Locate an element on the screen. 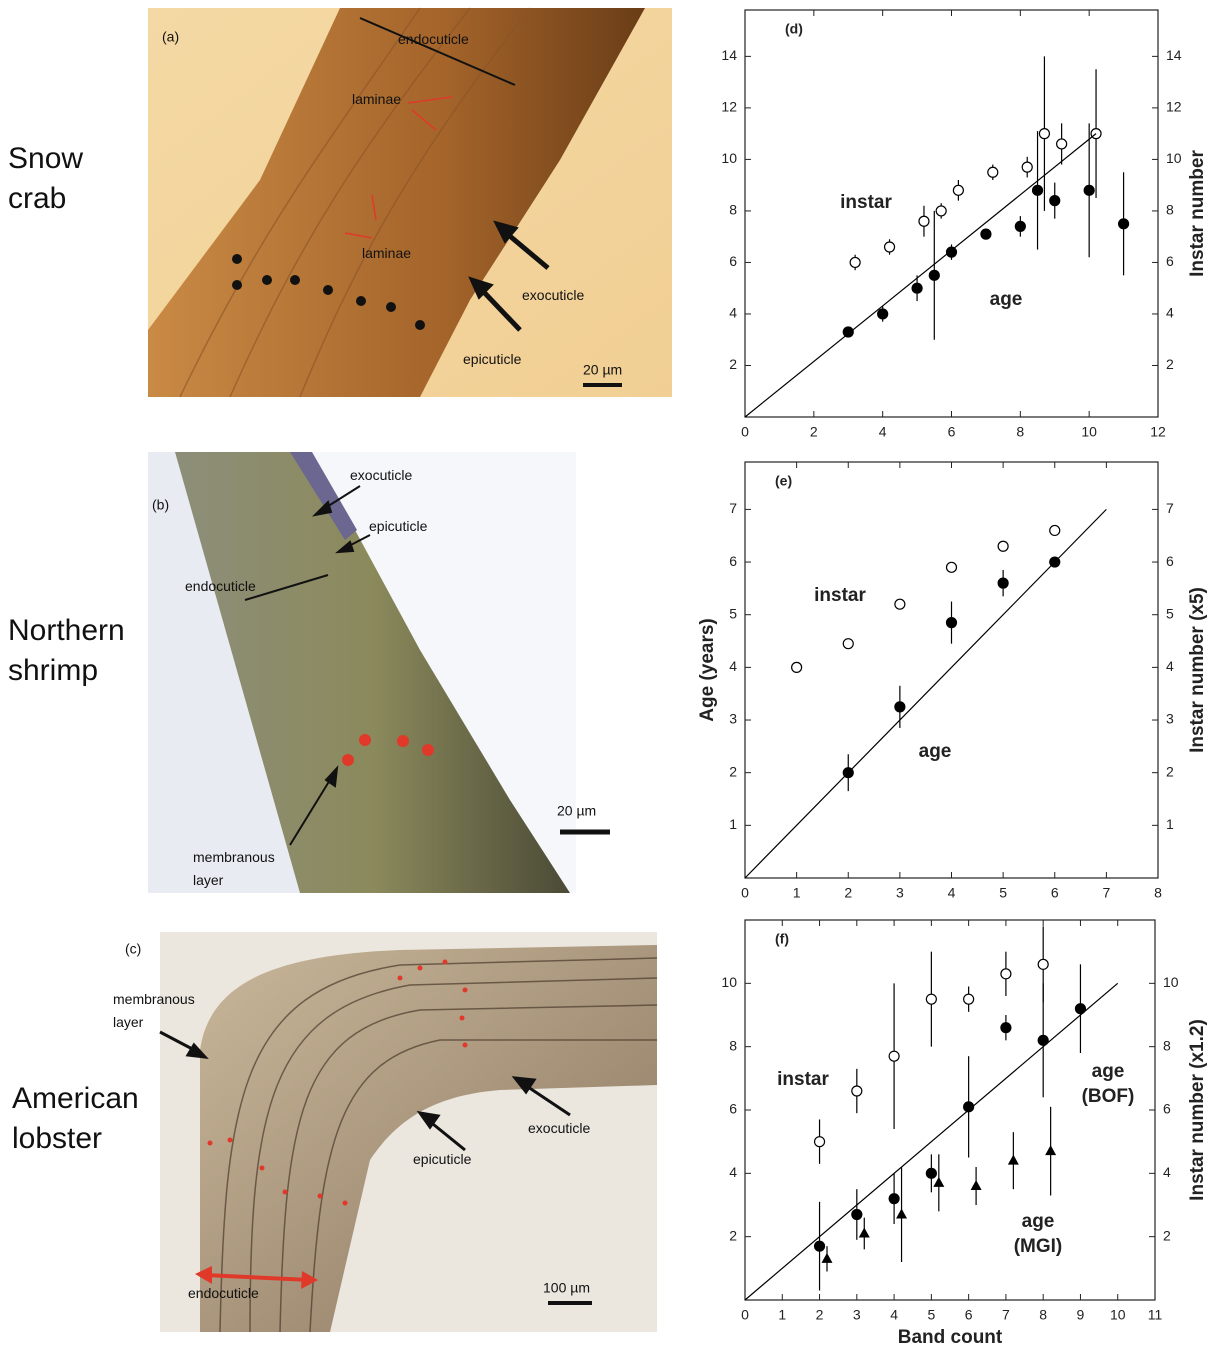 The image size is (1215, 1351). y-tick-label: 7 is located at coordinates (733, 508).